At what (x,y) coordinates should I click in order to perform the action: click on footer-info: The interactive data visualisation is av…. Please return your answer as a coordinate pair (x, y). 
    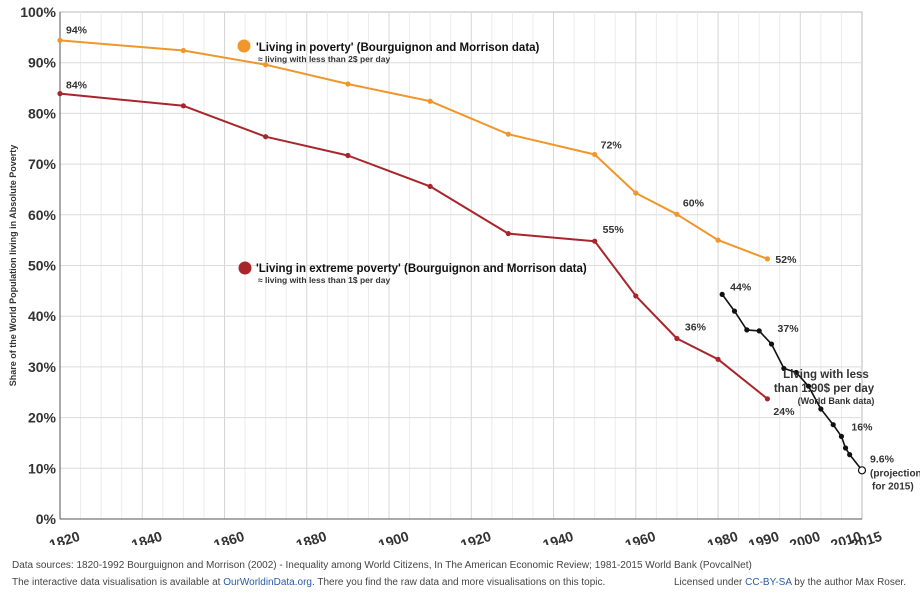
    Looking at the image, I should click on (308, 582).